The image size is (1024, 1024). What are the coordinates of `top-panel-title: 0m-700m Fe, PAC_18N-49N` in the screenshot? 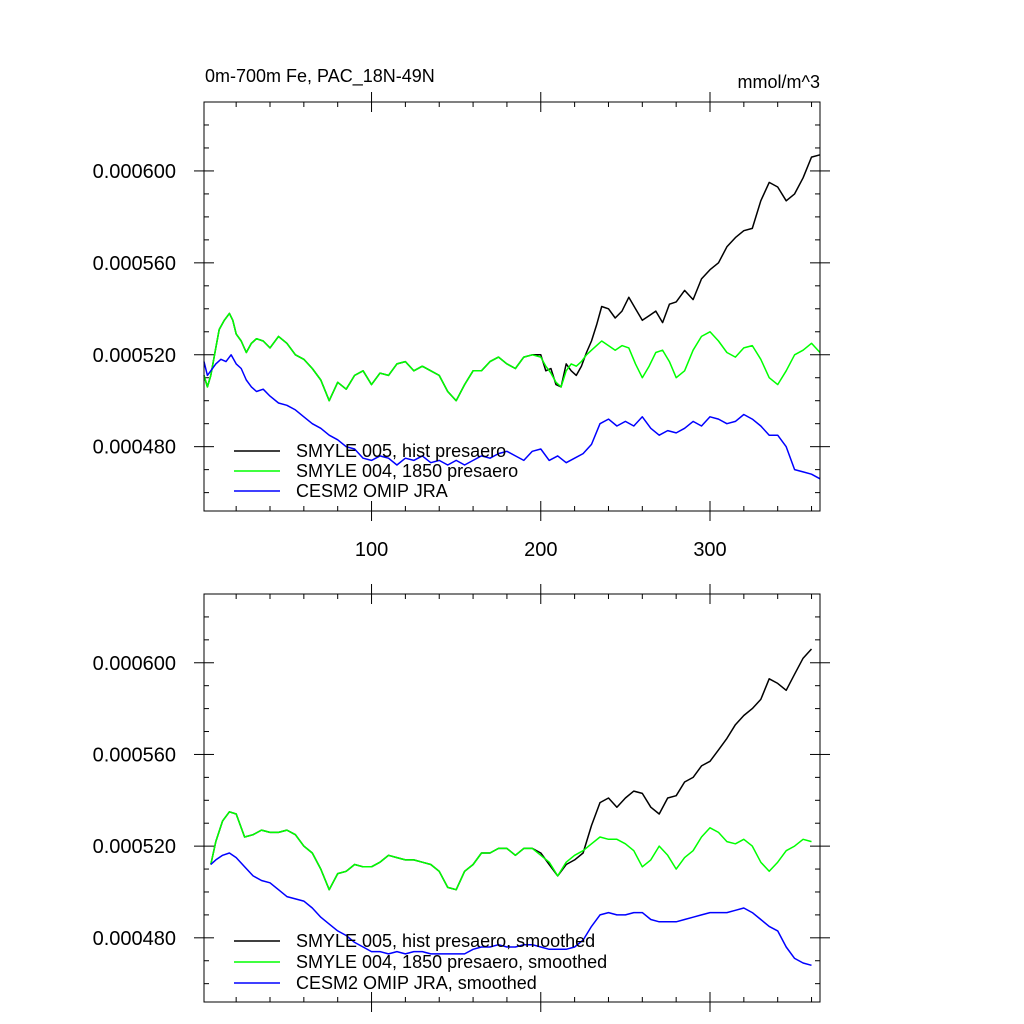 It's located at (320, 76).